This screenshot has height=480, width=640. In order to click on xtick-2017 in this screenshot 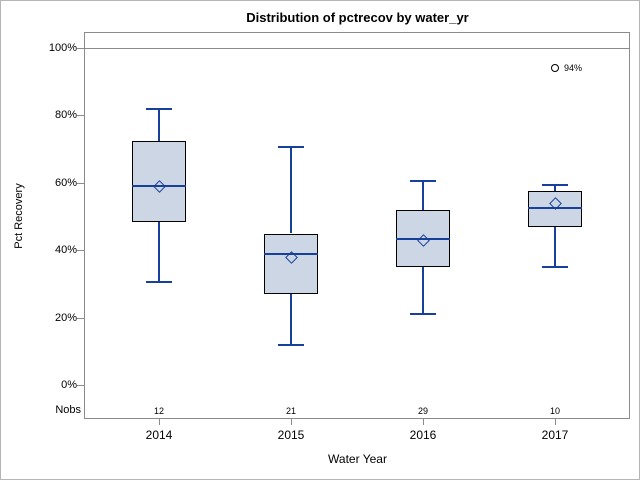, I will do `click(555, 422)`.